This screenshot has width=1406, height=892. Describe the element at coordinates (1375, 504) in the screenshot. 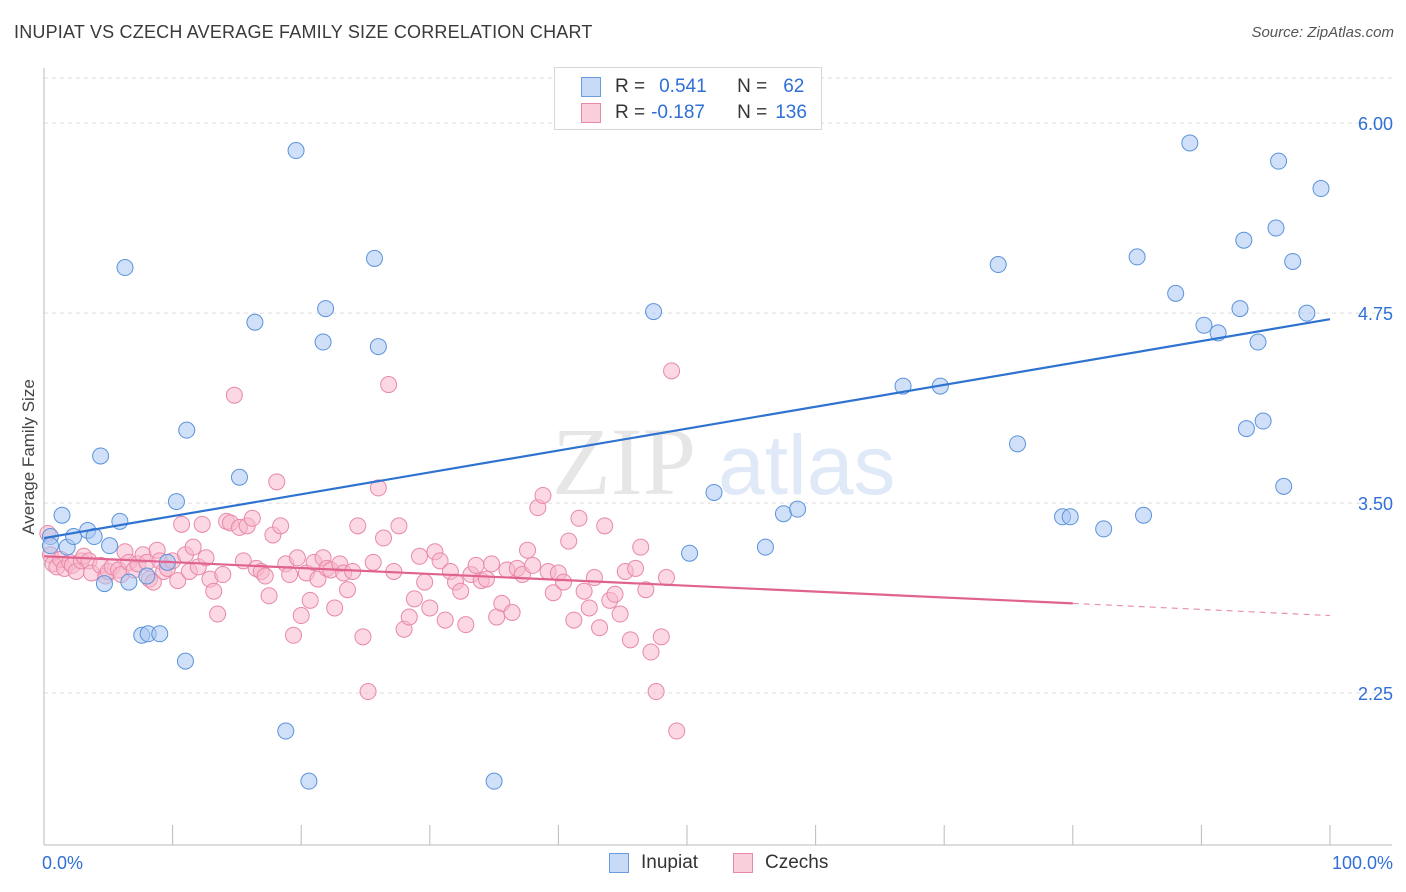

I see `y-tick-label: 3.50` at that location.